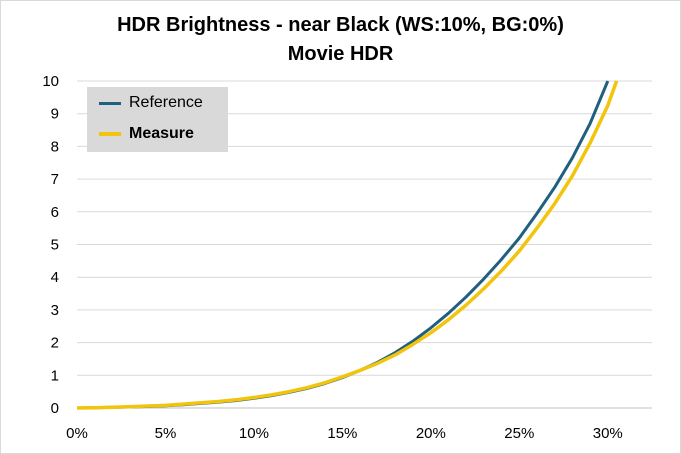  I want to click on legend-swatch-reference, so click(110, 103).